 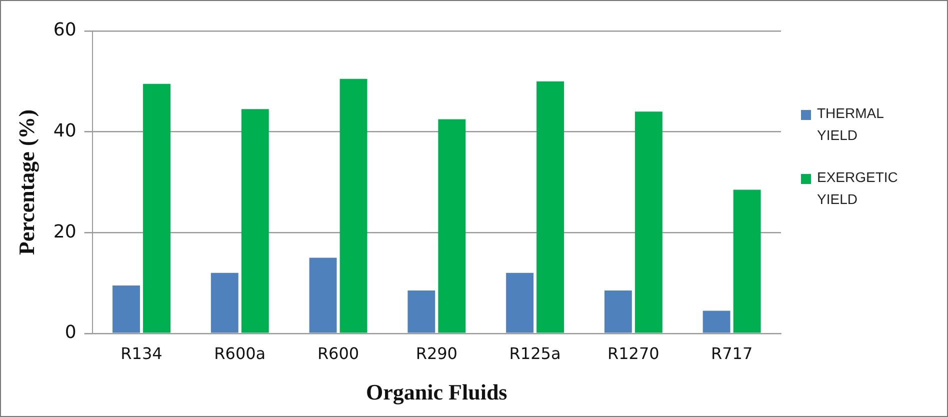 I want to click on x-axis-title: Organic Fluids, so click(x=437, y=391).